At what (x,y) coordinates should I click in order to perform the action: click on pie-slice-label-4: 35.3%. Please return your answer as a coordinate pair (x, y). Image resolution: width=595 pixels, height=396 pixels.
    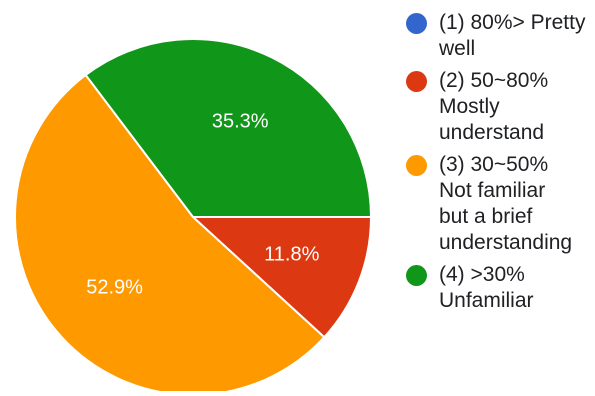
    Looking at the image, I should click on (240, 121).